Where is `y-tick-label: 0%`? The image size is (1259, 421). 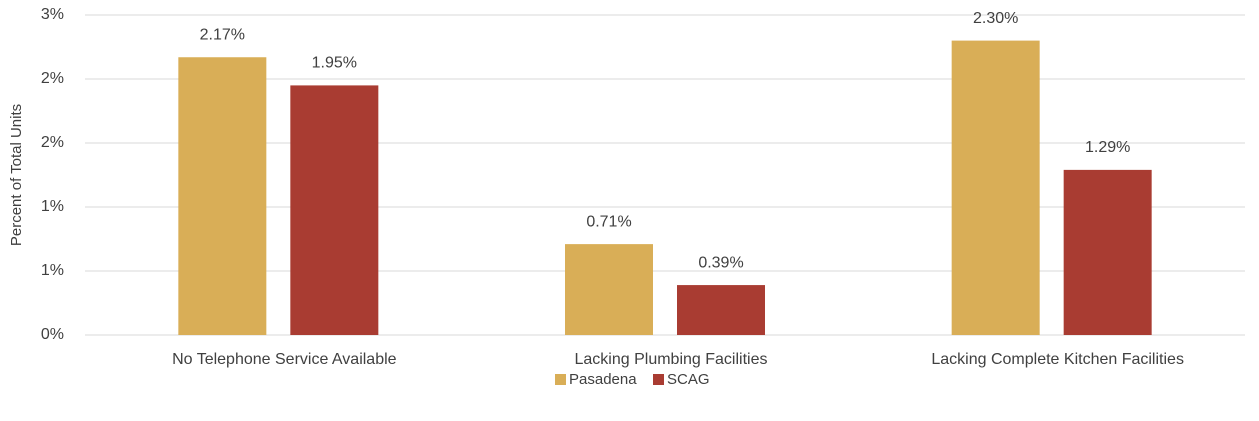 y-tick-label: 0% is located at coordinates (52, 334).